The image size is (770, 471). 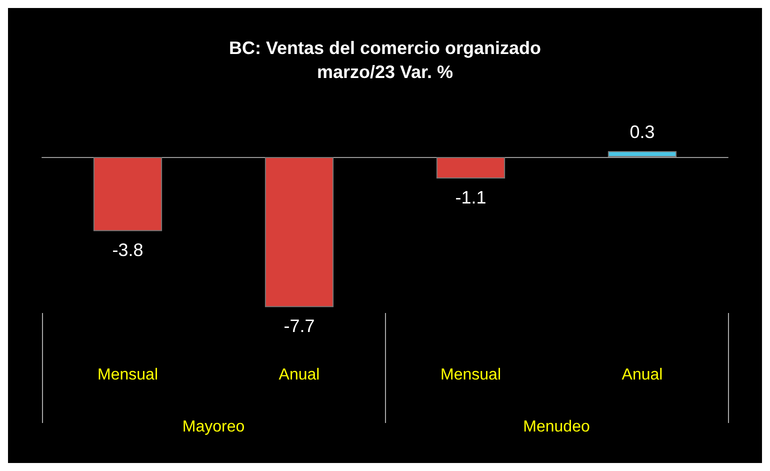 I want to click on text: Menudeo, so click(x=556, y=427).